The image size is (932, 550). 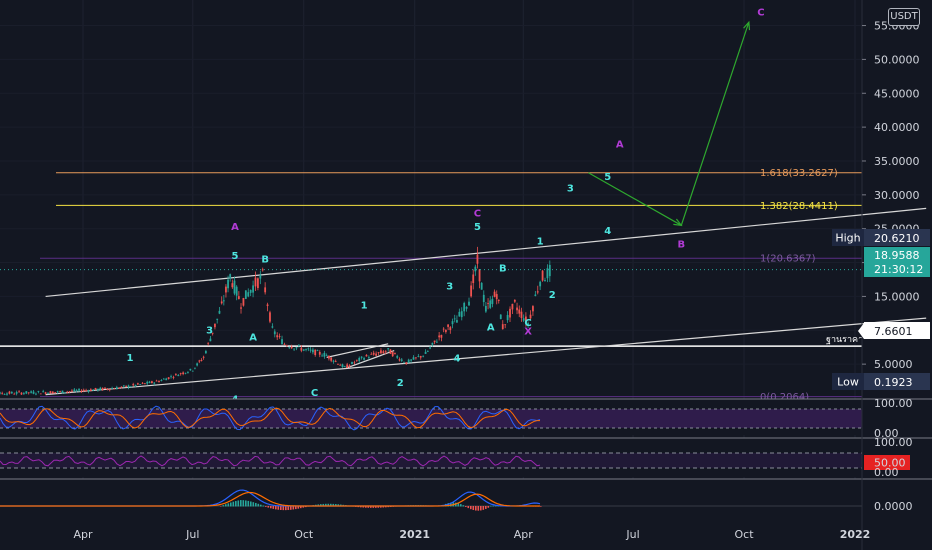 I want to click on fib-label: 1.618(33.2627), so click(x=799, y=173).